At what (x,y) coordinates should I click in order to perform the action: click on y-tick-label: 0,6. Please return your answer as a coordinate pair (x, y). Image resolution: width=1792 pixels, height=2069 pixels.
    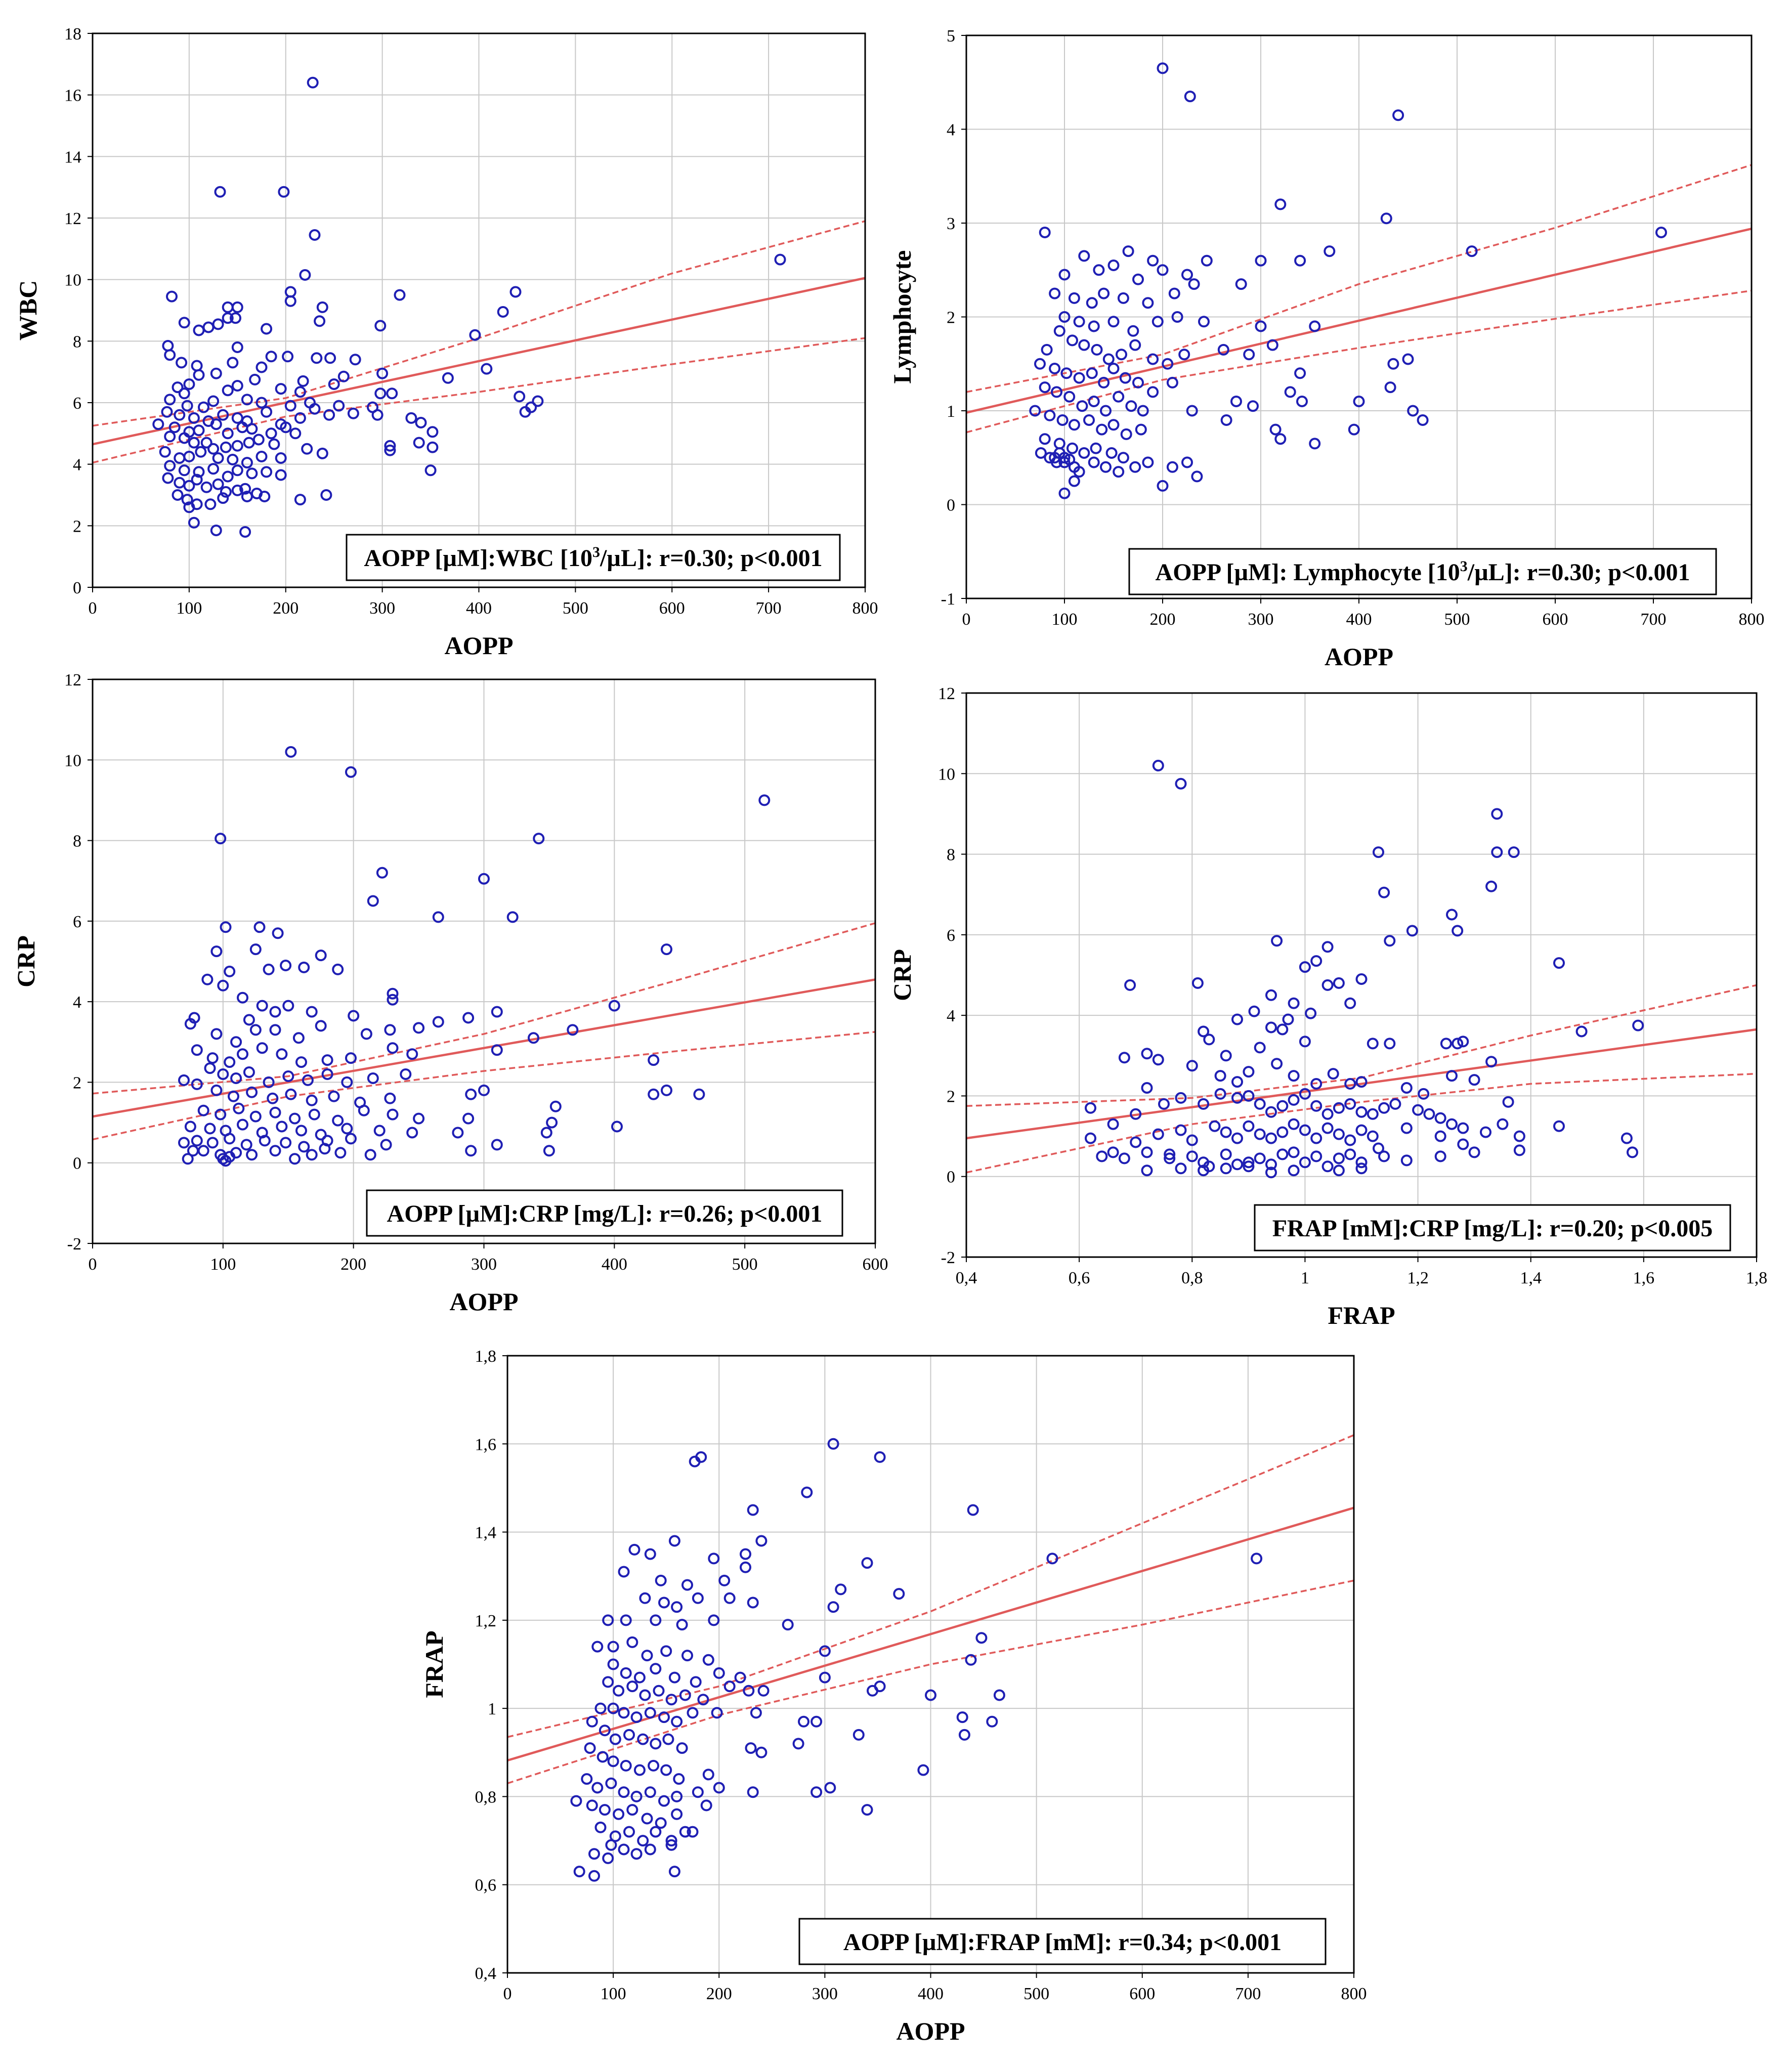
    Looking at the image, I should click on (486, 1885).